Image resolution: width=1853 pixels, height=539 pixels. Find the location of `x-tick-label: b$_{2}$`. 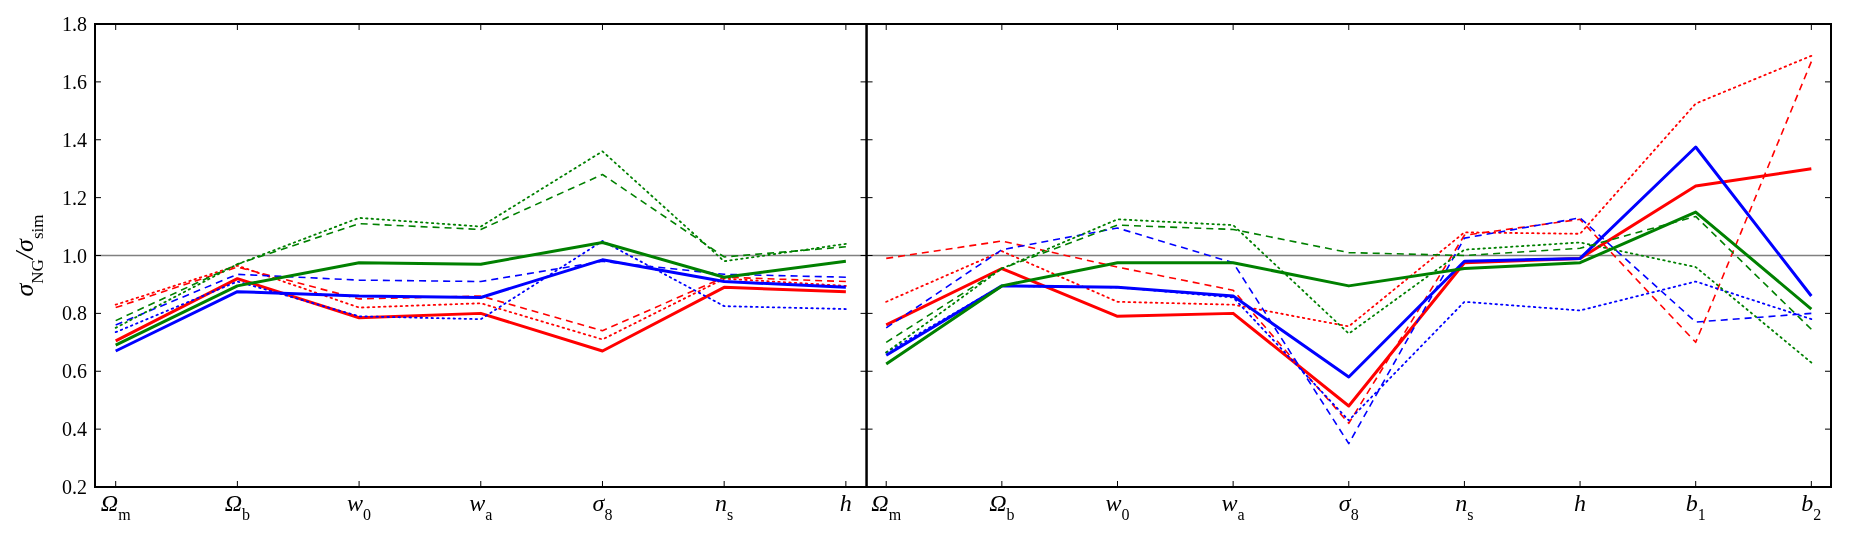

x-tick-label: b$_{2}$ is located at coordinates (1811, 506).